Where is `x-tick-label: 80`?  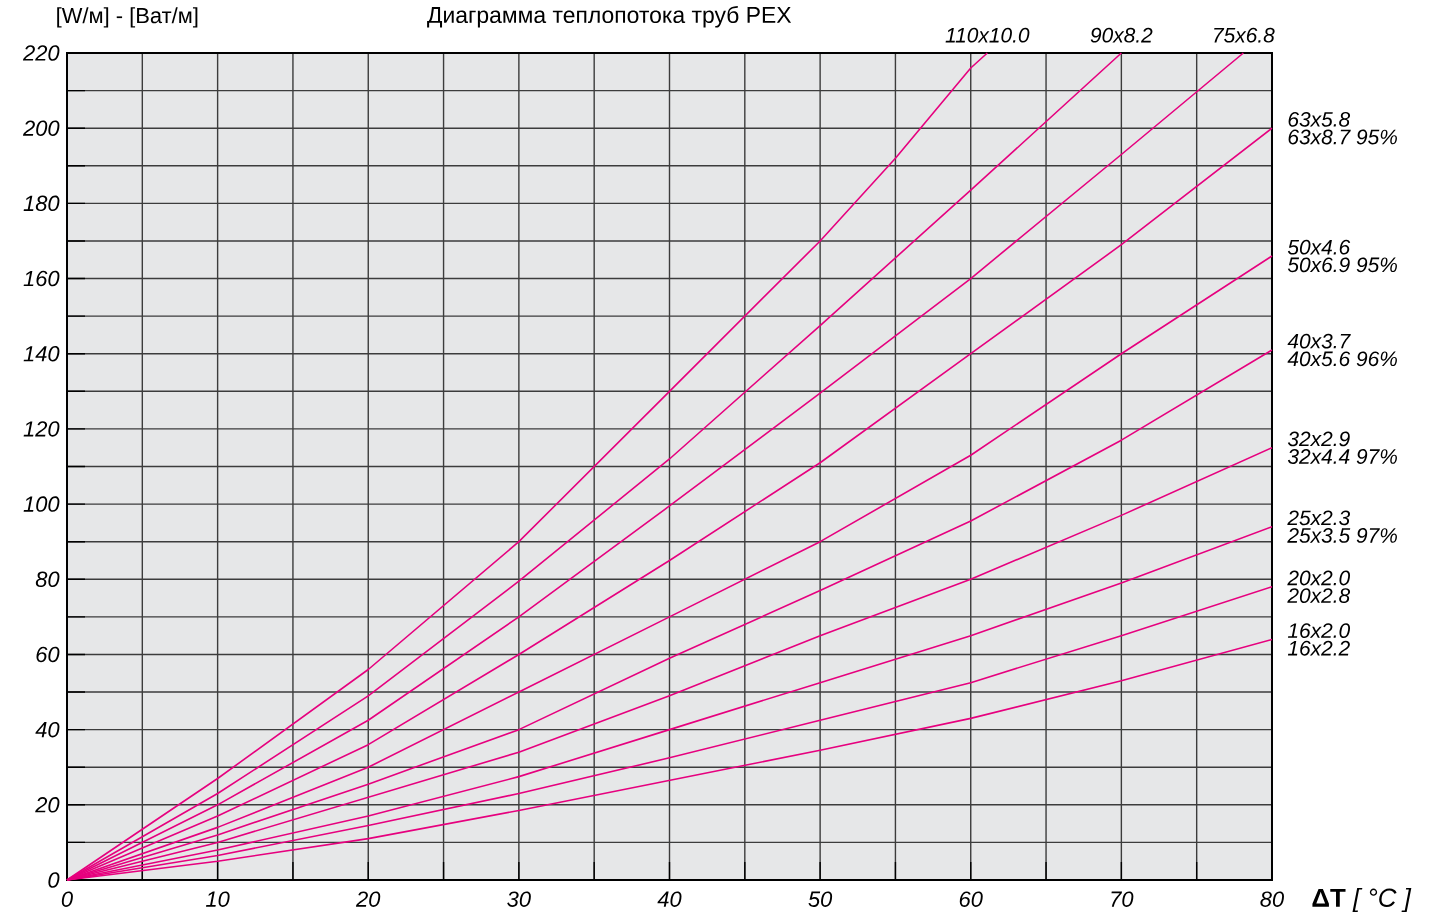 x-tick-label: 80 is located at coordinates (1272, 899).